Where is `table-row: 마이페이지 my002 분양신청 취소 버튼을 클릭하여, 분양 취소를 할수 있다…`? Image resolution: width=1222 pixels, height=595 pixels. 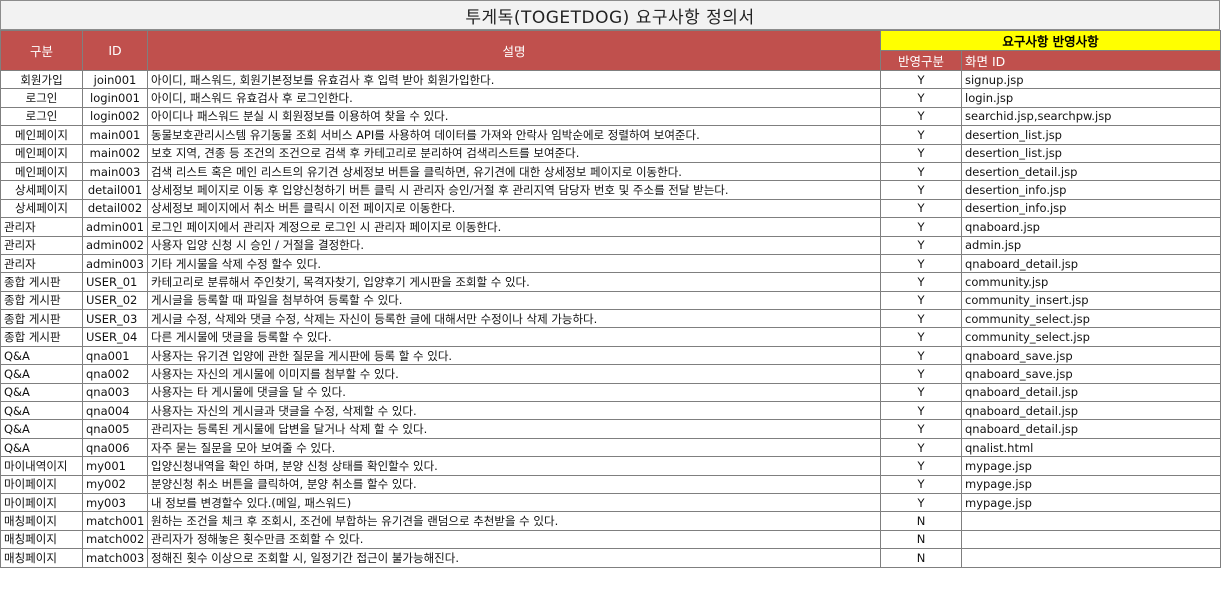 table-row: 마이페이지 my002 분양신청 취소 버튼을 클릭하여, 분양 취소를 할수 있다… is located at coordinates (611, 484).